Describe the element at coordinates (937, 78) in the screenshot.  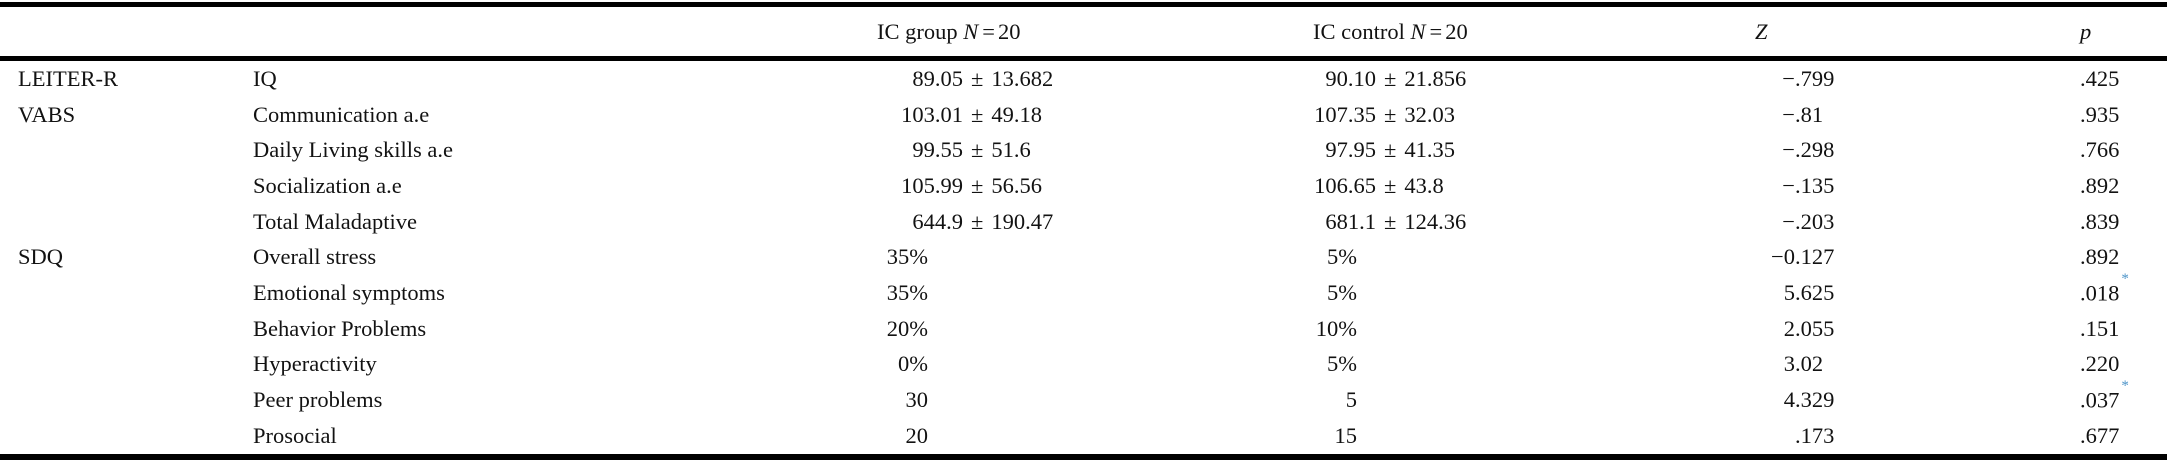
I see `value-before-pm: 89.05` at that location.